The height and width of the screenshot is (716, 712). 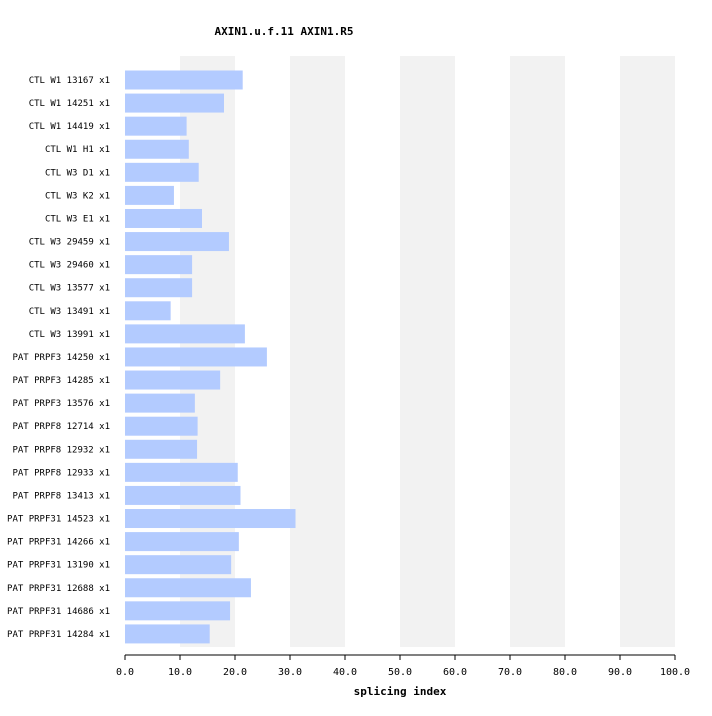 What do you see at coordinates (58, 589) in the screenshot?
I see `category-label: PAT PRPF31 12688 x1` at bounding box center [58, 589].